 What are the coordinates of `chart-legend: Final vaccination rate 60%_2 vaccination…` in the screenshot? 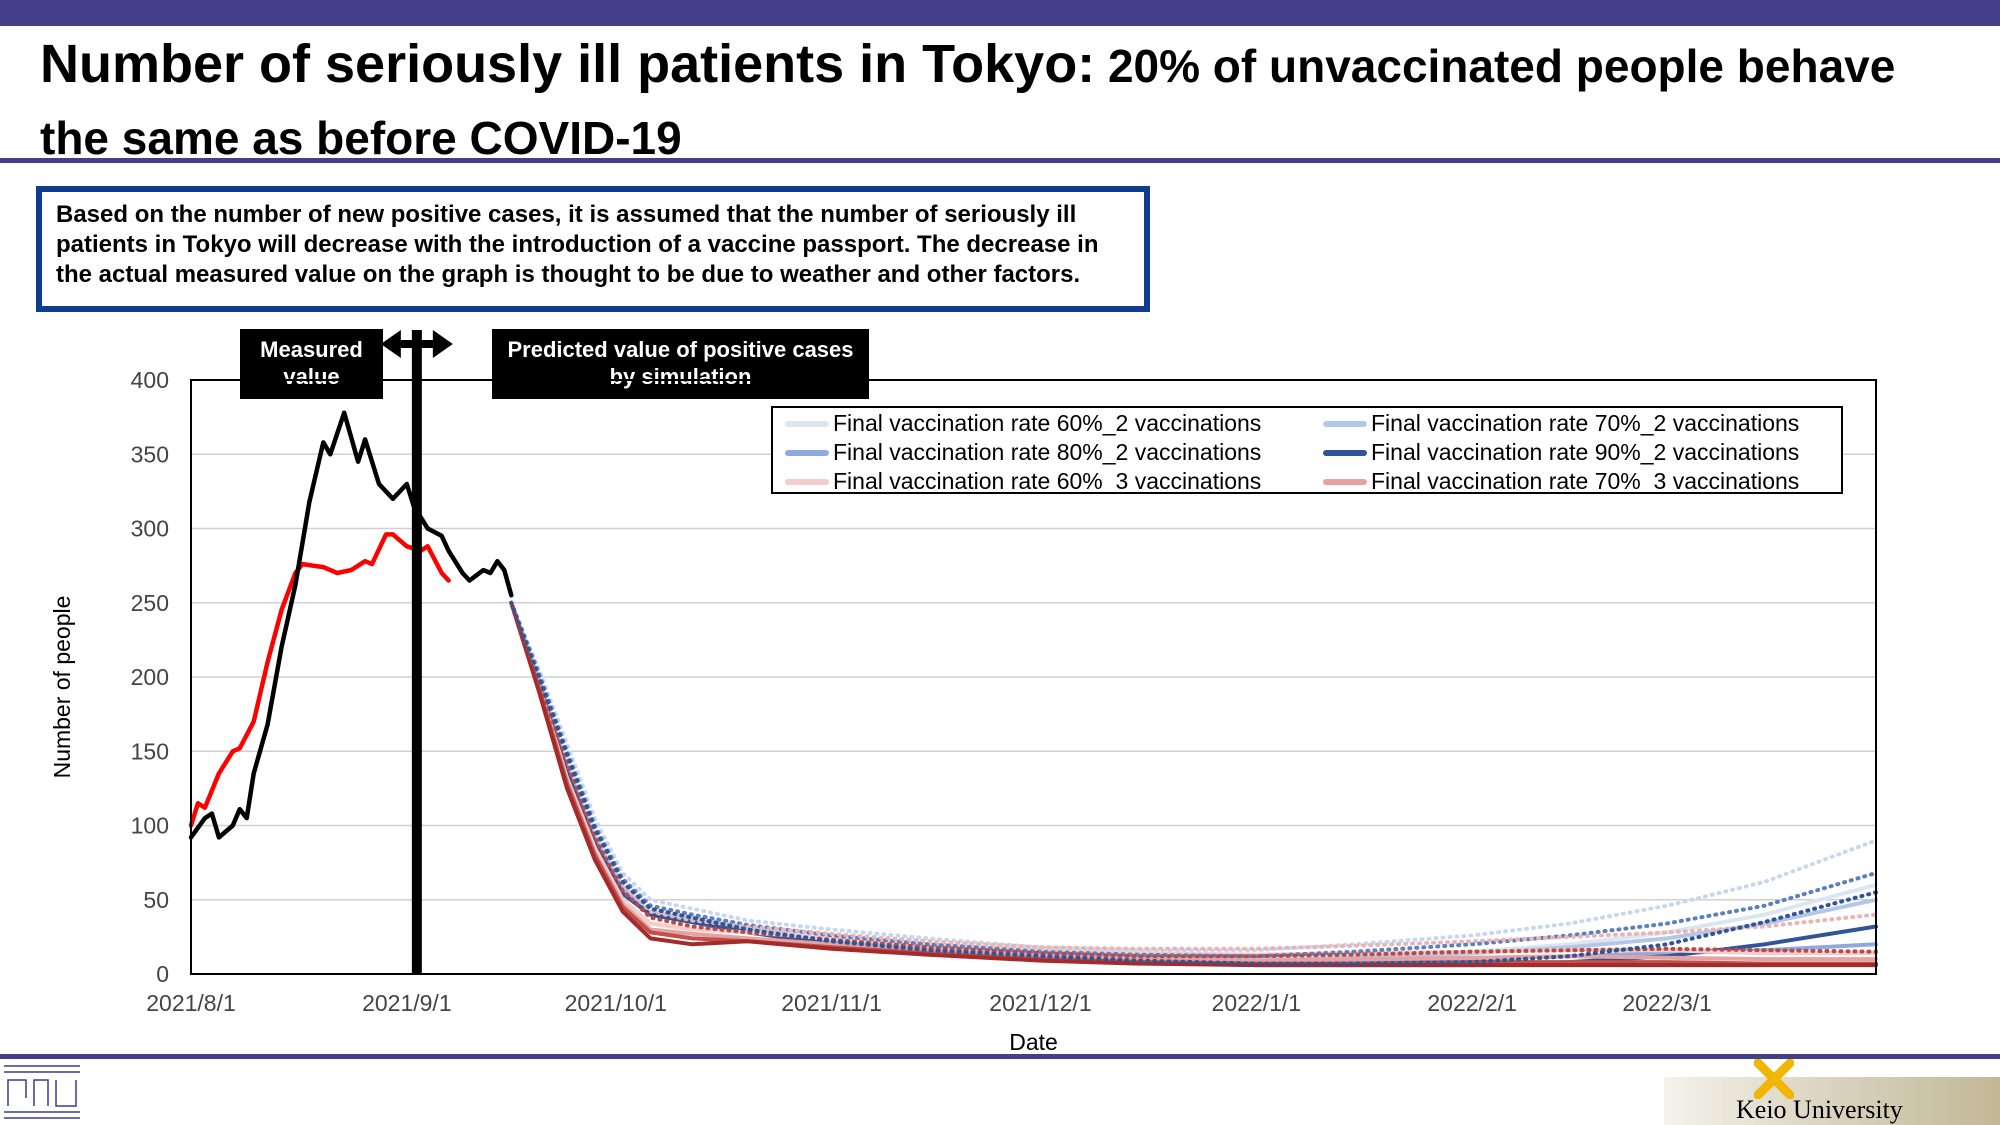 It's located at (1307, 450).